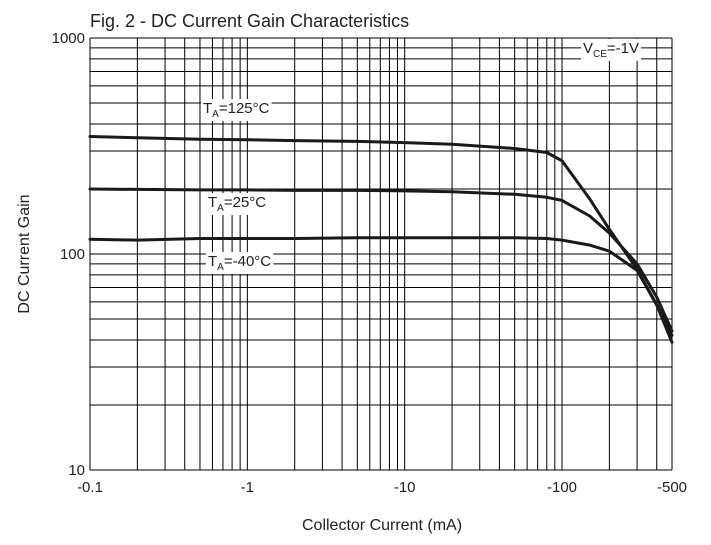 The image size is (711, 545). I want to click on ta-minus40-annotation: TA=-40°C, so click(239, 263).